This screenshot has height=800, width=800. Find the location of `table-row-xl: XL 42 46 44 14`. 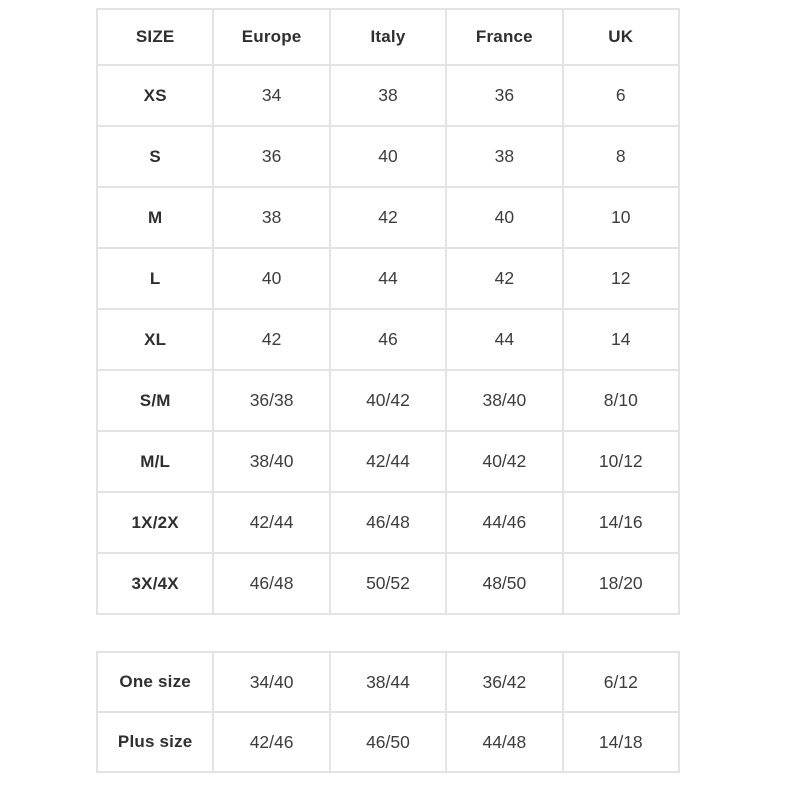

table-row-xl: XL 42 46 44 14 is located at coordinates (388, 339).